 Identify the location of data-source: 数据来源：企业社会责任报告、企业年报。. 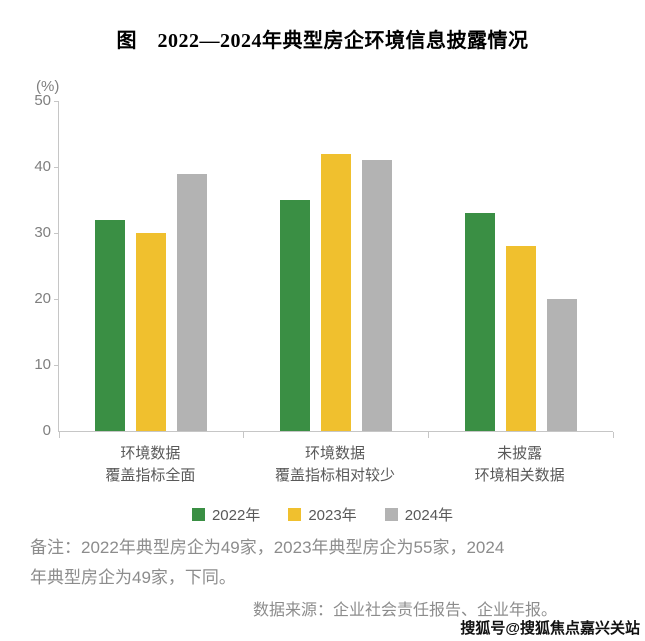
(405, 610).